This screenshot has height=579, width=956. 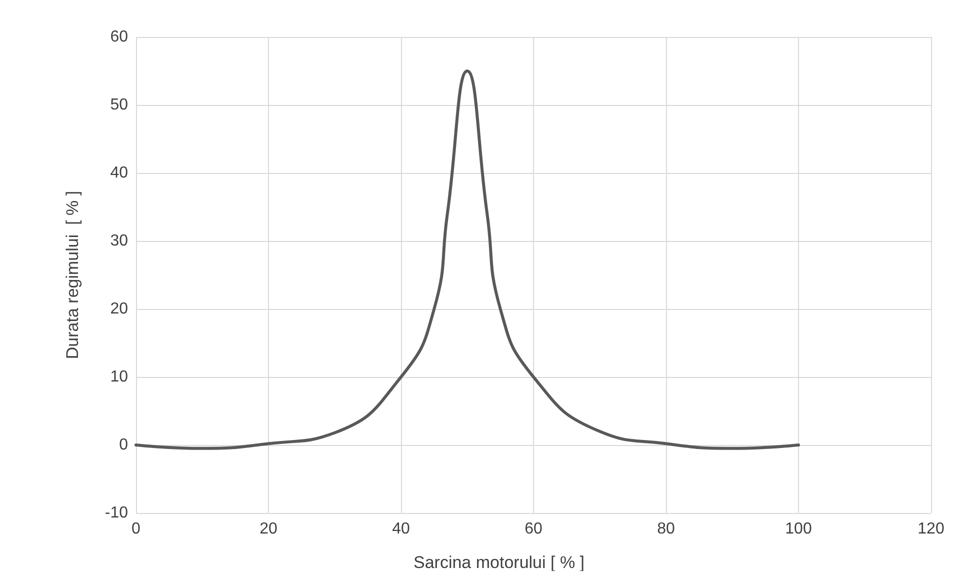 What do you see at coordinates (119, 241) in the screenshot?
I see `y-tick-label: 30` at bounding box center [119, 241].